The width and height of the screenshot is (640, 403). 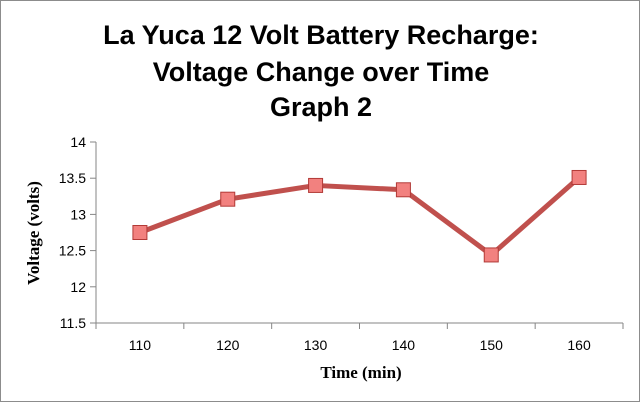 I want to click on x-tick-label: 120, so click(x=228, y=345).